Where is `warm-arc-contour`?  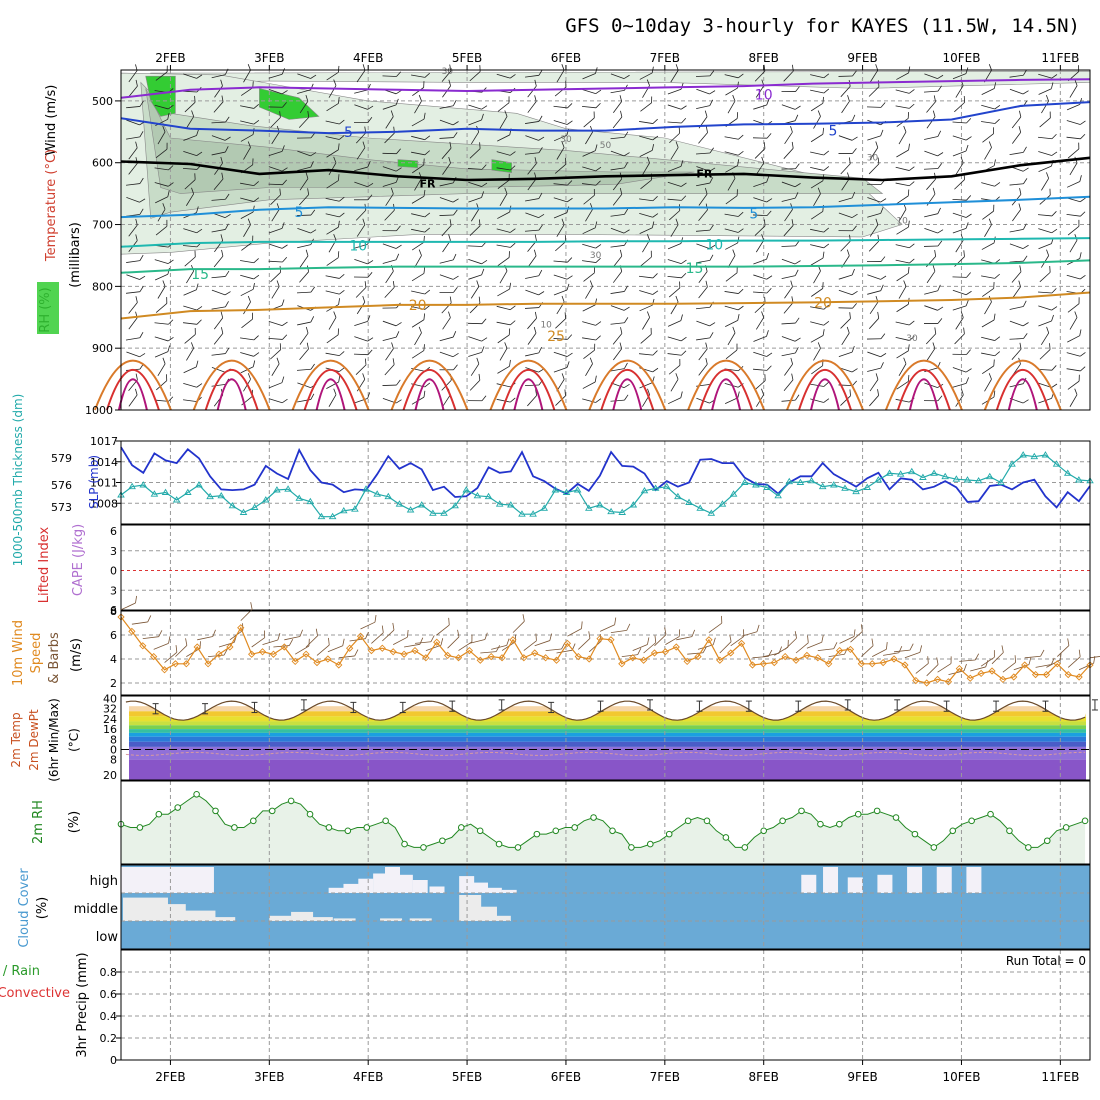
warm-arc-contour is located at coordinates (923, 394).